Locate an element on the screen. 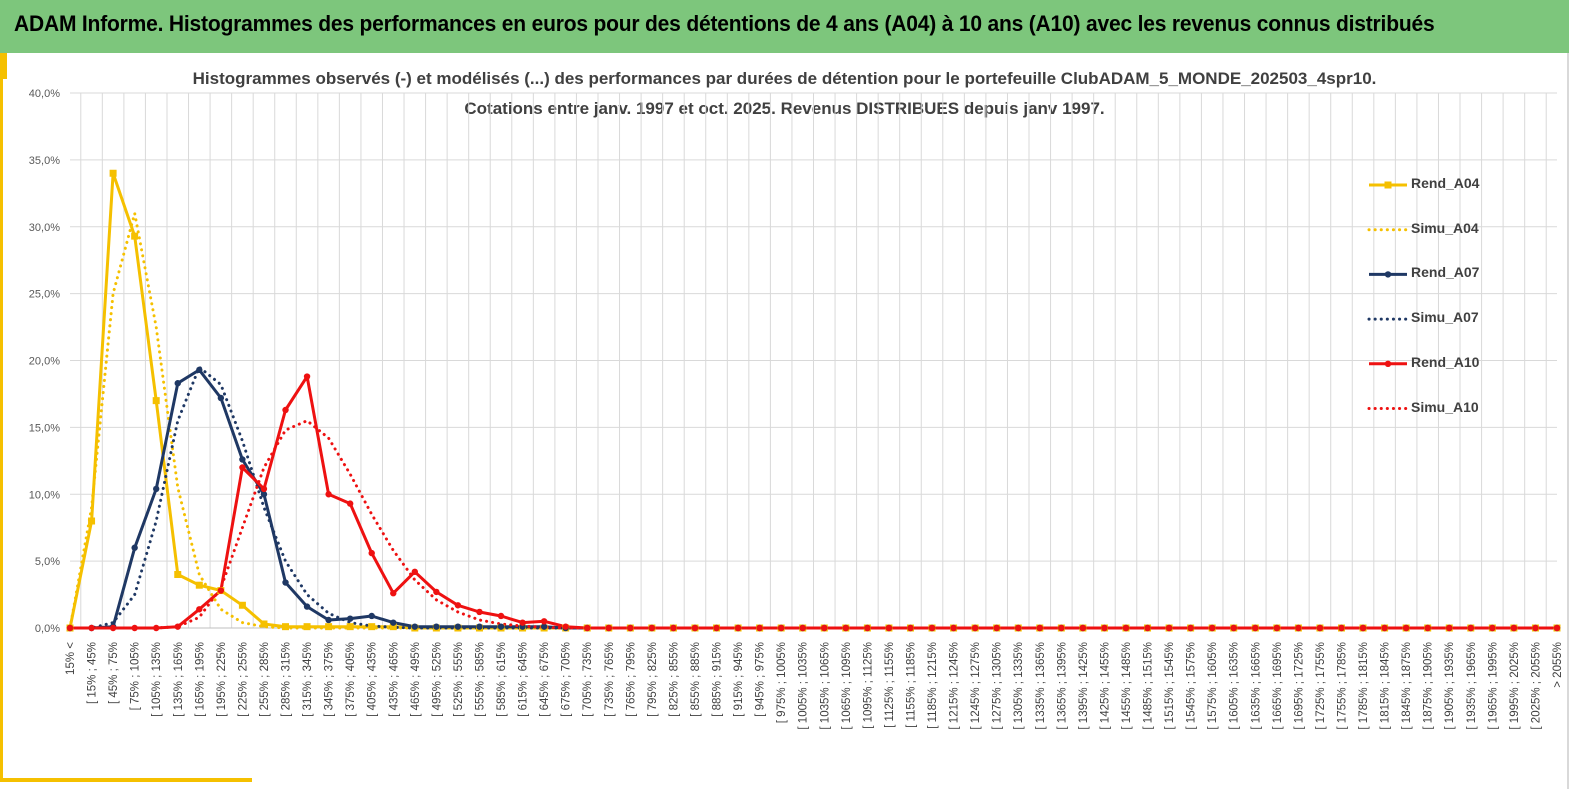 The height and width of the screenshot is (789, 1569). x-tick-label: [ 1545% ; 1575% is located at coordinates (1192, 686).